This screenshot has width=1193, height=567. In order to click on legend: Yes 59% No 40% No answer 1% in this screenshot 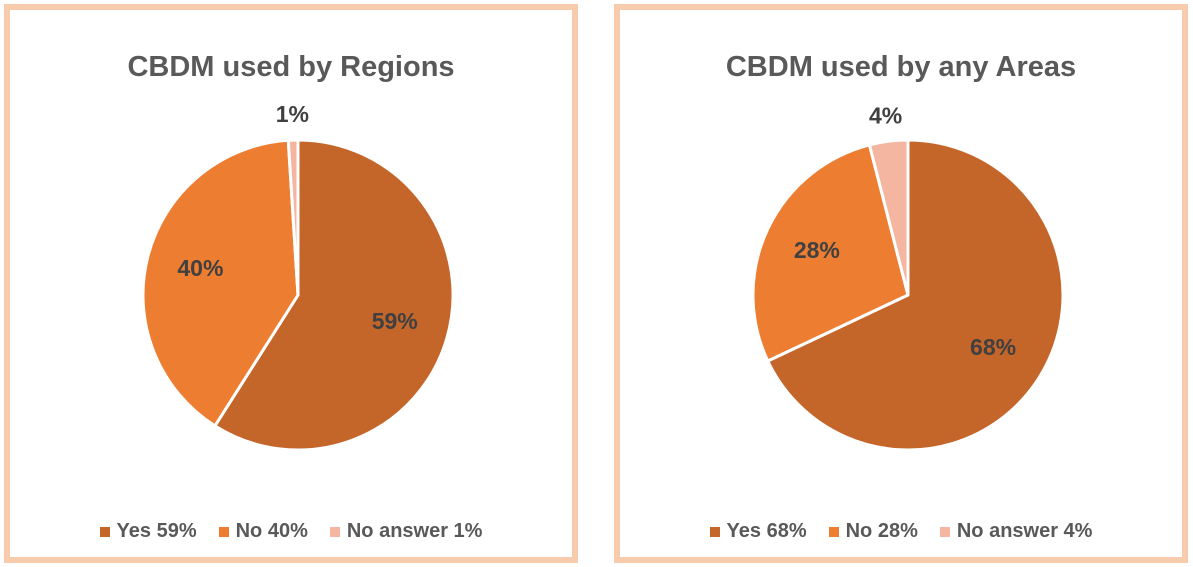, I will do `click(291, 531)`.